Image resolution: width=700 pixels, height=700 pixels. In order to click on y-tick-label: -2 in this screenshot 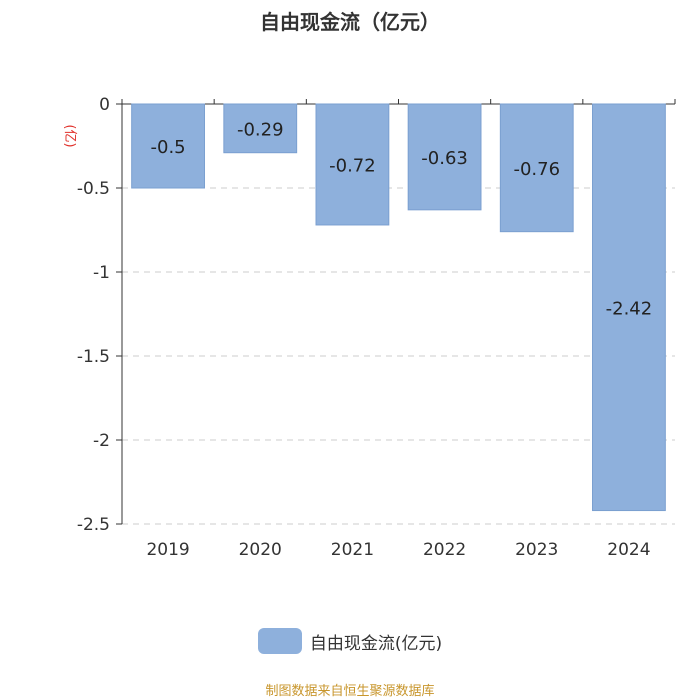, I will do `click(101, 441)`.